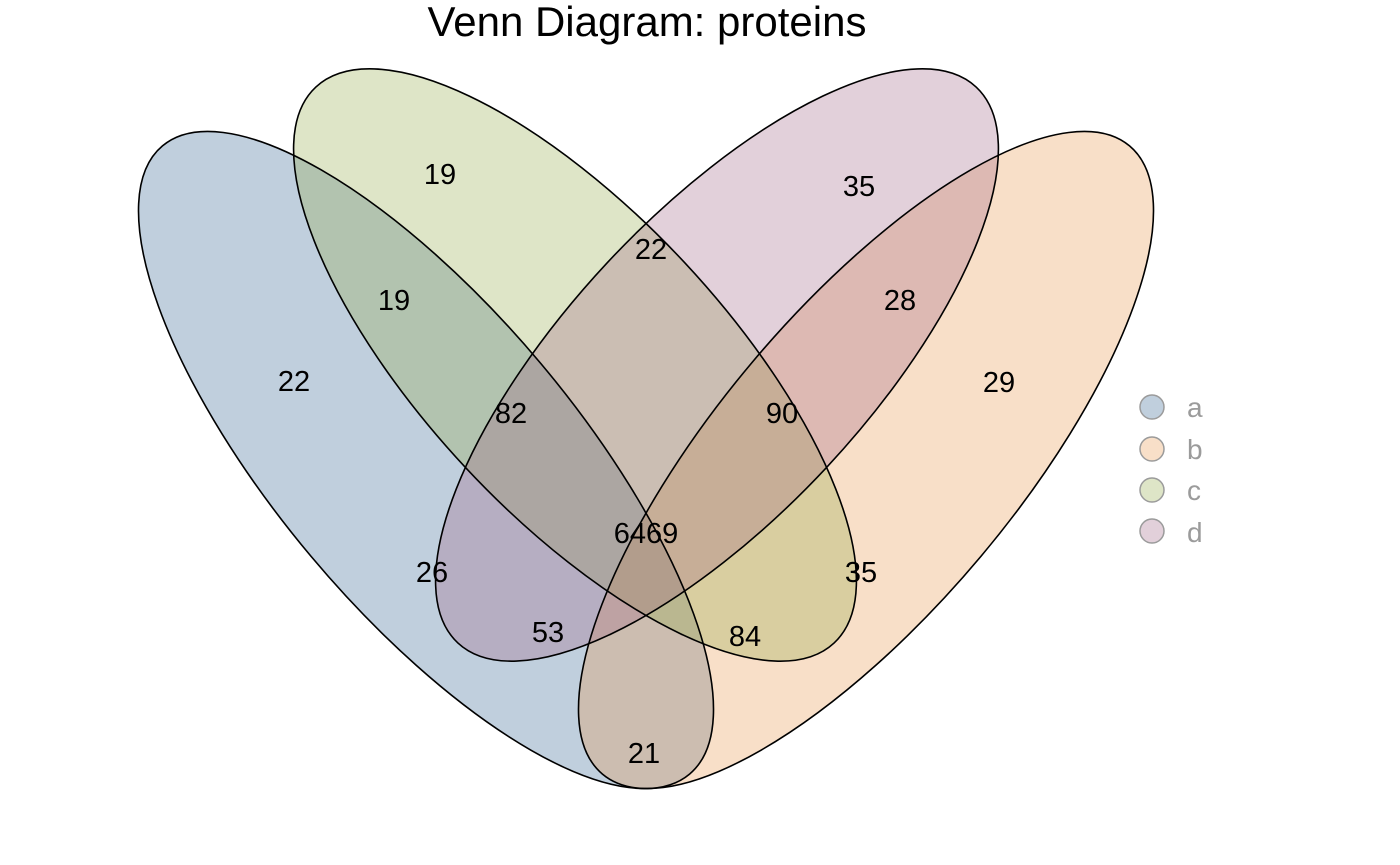 This screenshot has height=865, width=1400. I want to click on legend-item-a: a, so click(1171, 407).